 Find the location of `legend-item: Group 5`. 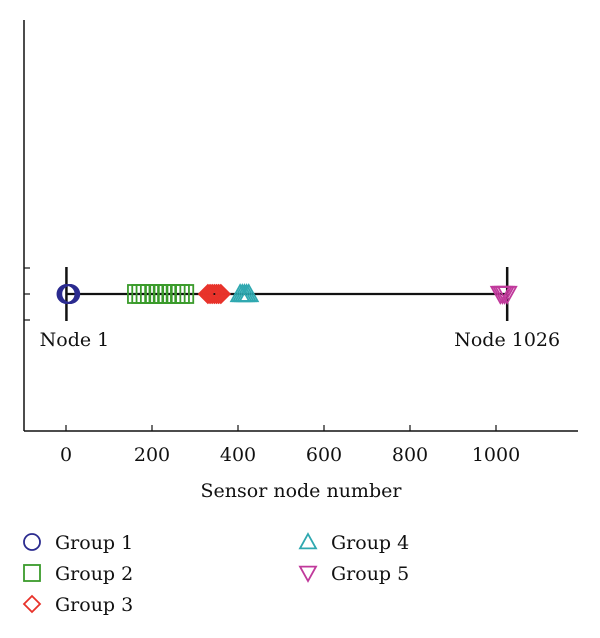

legend-item: Group 5 is located at coordinates (353, 574).